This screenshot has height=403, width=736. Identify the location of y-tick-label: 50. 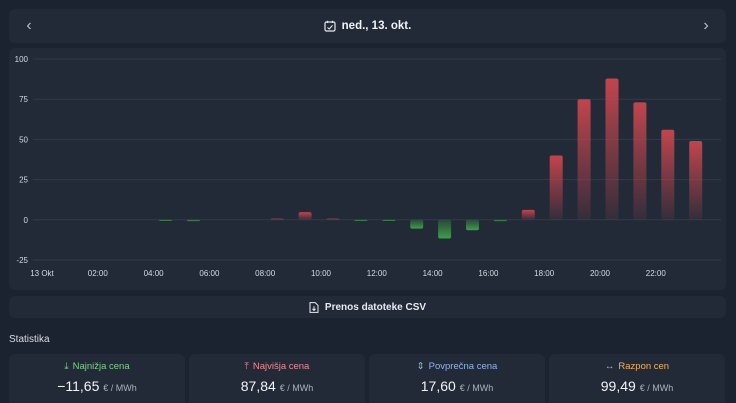
(23, 139).